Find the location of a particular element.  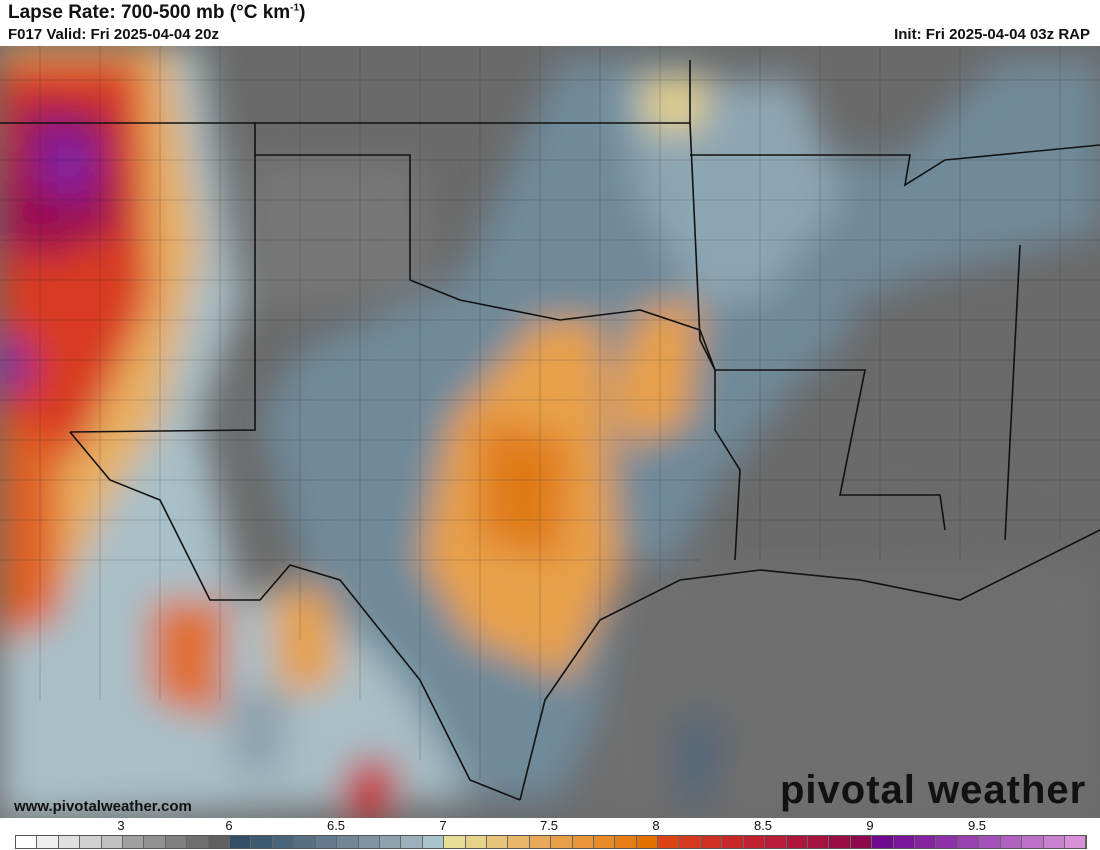

map-title: Lapse Rate: 700-500 mb (°C km-1) is located at coordinates (156, 13).